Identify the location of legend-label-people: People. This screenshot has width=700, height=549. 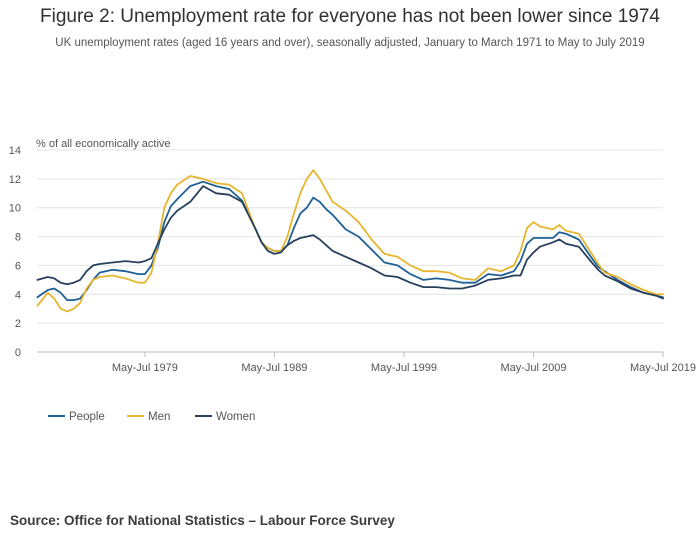
(87, 417).